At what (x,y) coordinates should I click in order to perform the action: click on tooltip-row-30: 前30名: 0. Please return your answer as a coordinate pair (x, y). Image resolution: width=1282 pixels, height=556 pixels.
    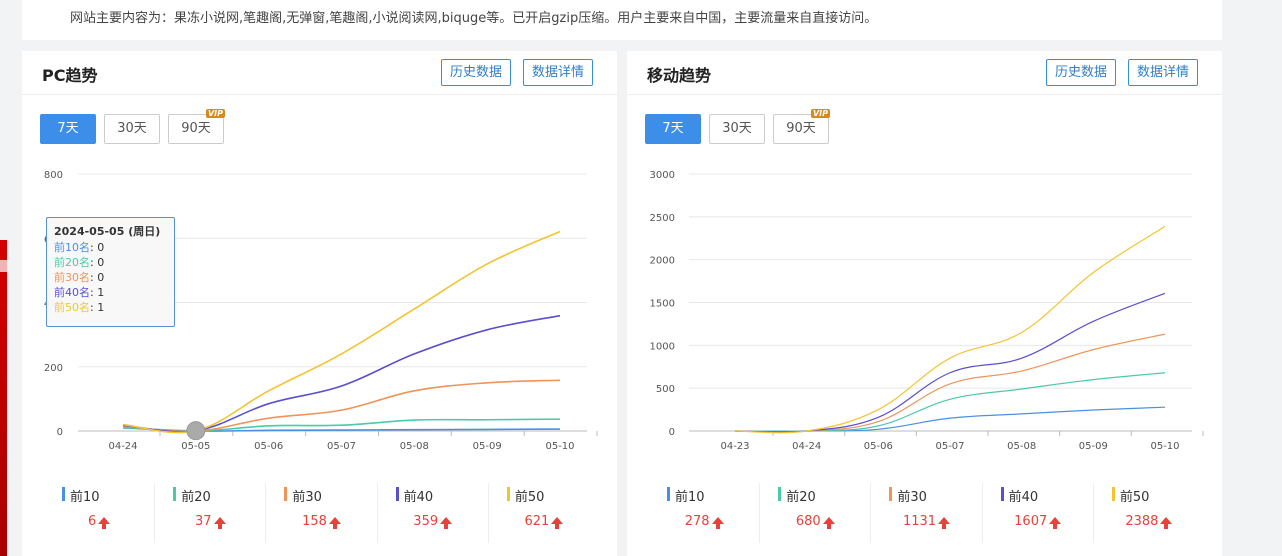
    Looking at the image, I should click on (79, 277).